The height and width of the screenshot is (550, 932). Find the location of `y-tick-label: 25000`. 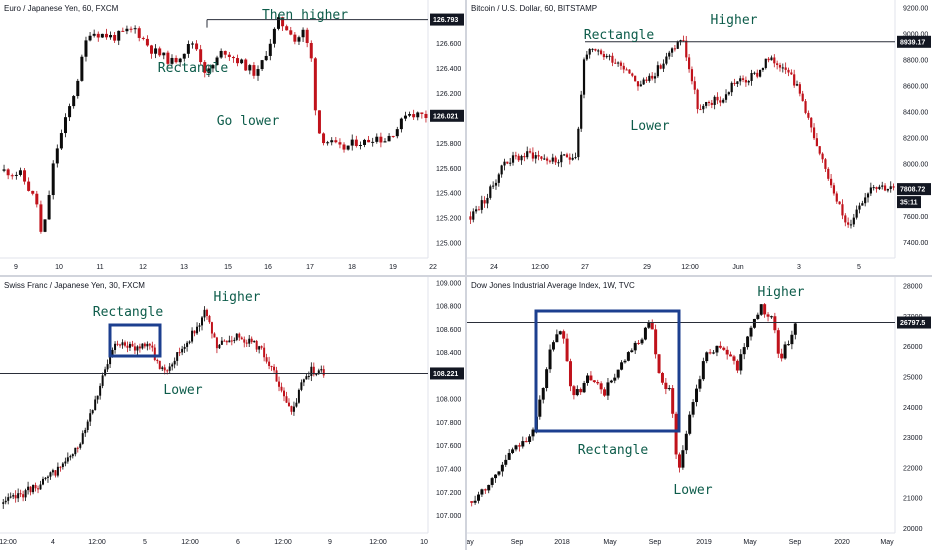

y-tick-label: 25000 is located at coordinates (913, 377).